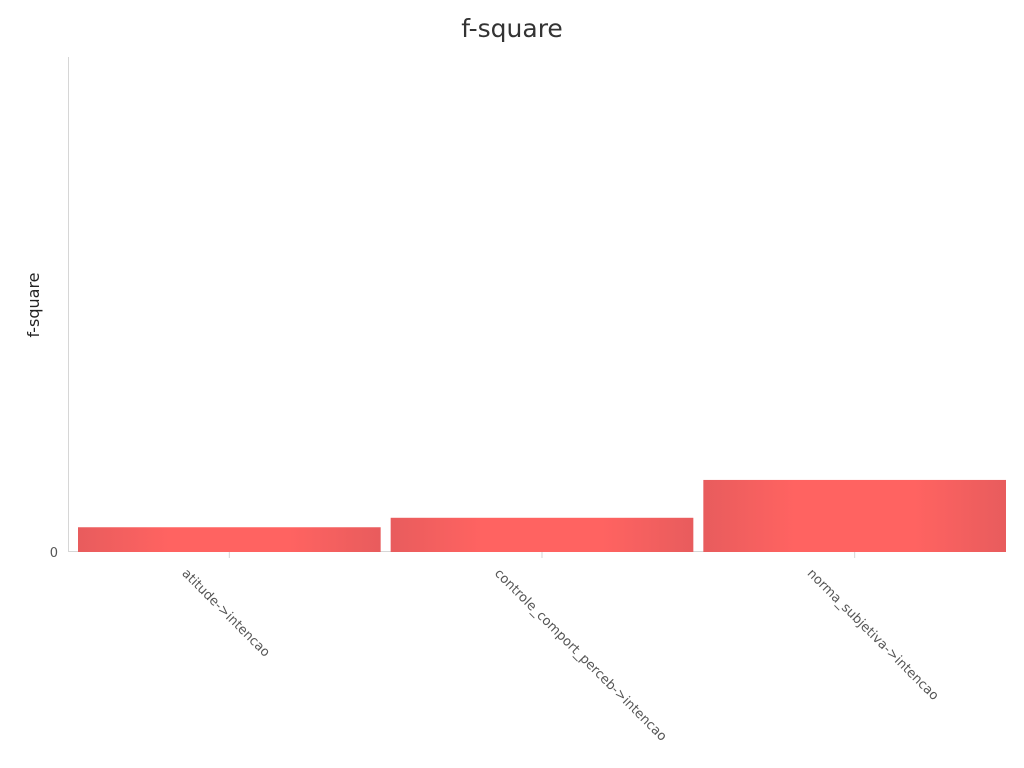 The width and height of the screenshot is (1024, 768). What do you see at coordinates (542, 515) in the screenshot?
I see `bars-group` at bounding box center [542, 515].